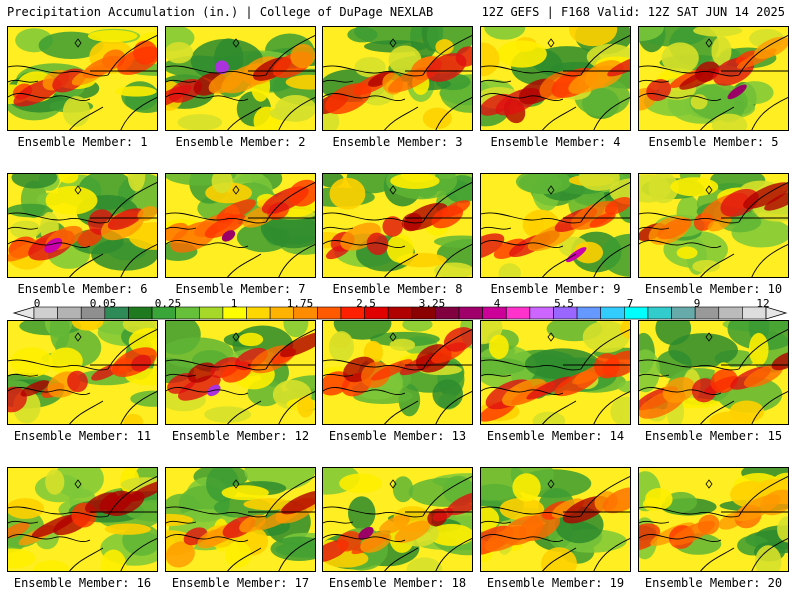 This screenshot has height=600, width=800. What do you see at coordinates (564, 303) in the screenshot?
I see `colorbar-tick-label: 5.5` at bounding box center [564, 303].